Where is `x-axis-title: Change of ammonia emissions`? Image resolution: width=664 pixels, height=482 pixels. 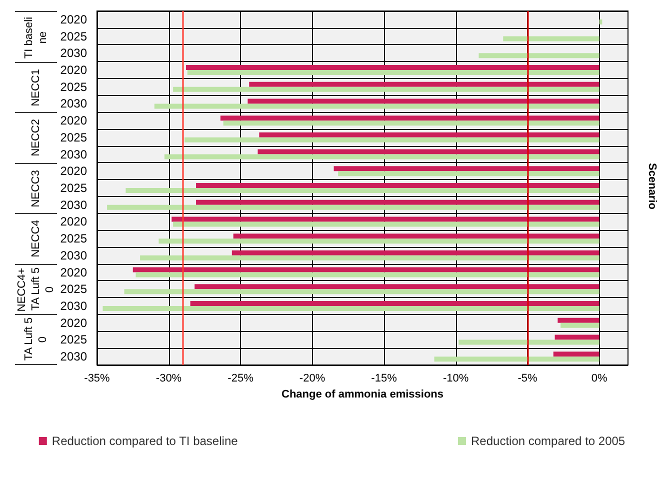
x-axis-title: Change of ammonia emissions is located at coordinates (363, 394).